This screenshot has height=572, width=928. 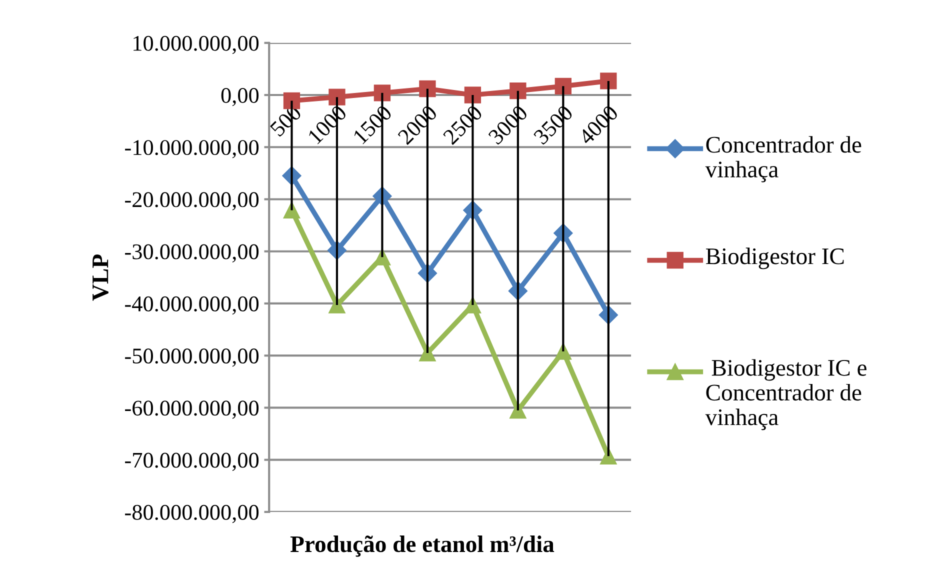 What do you see at coordinates (192, 461) in the screenshot?
I see `y-tick-label: -70.000.000,00` at bounding box center [192, 461].